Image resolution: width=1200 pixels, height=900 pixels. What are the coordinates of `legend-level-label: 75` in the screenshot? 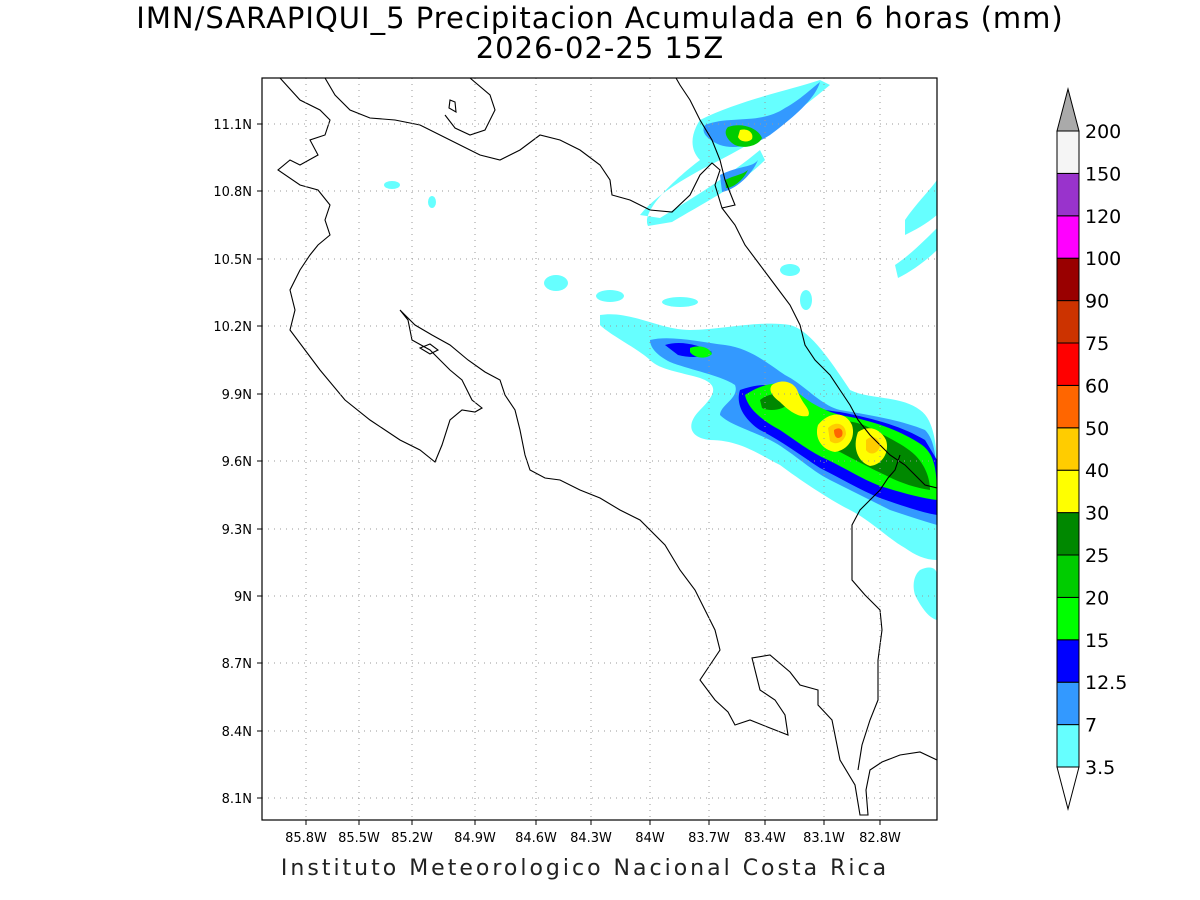 It's located at (1097, 344).